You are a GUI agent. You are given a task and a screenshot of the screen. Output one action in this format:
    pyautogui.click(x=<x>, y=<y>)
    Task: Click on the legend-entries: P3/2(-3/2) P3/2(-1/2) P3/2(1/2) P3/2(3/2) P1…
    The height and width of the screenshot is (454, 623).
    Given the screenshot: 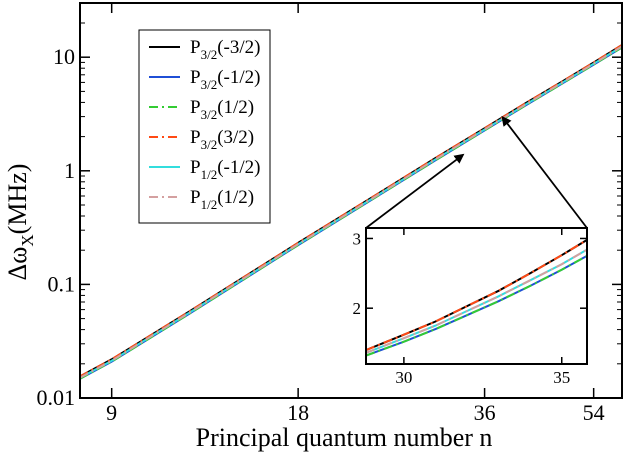 What is the action you would take?
    pyautogui.click(x=204, y=124)
    